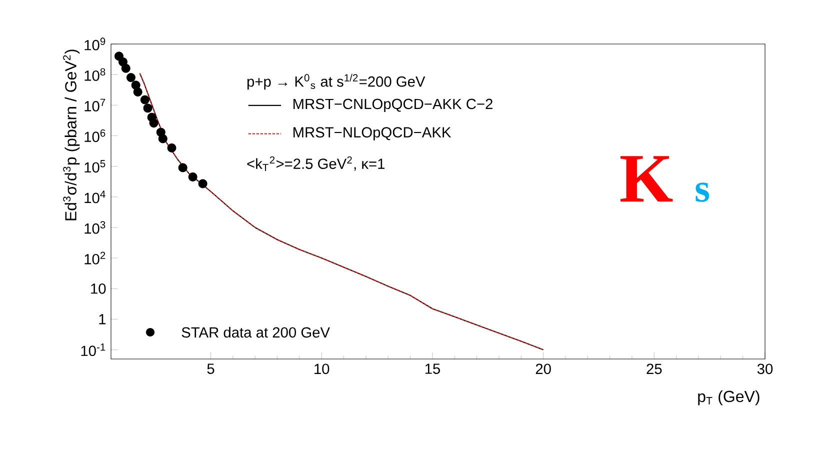 The image size is (837, 460). I want to click on legend-label: STAR data at 200 GeV, so click(256, 332).